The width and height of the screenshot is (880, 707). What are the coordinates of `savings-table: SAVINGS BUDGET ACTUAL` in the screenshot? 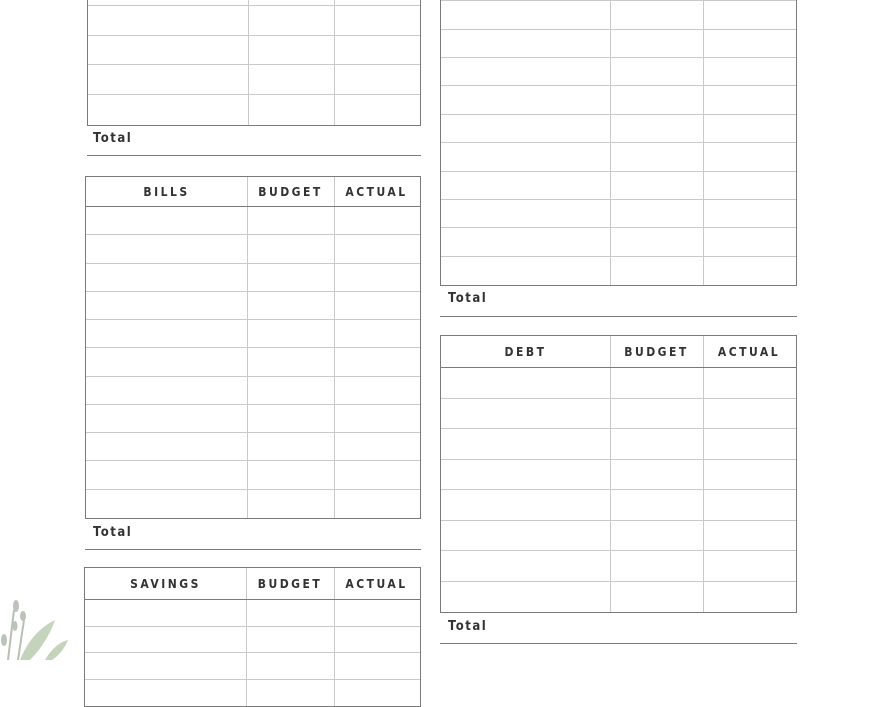 It's located at (252, 637).